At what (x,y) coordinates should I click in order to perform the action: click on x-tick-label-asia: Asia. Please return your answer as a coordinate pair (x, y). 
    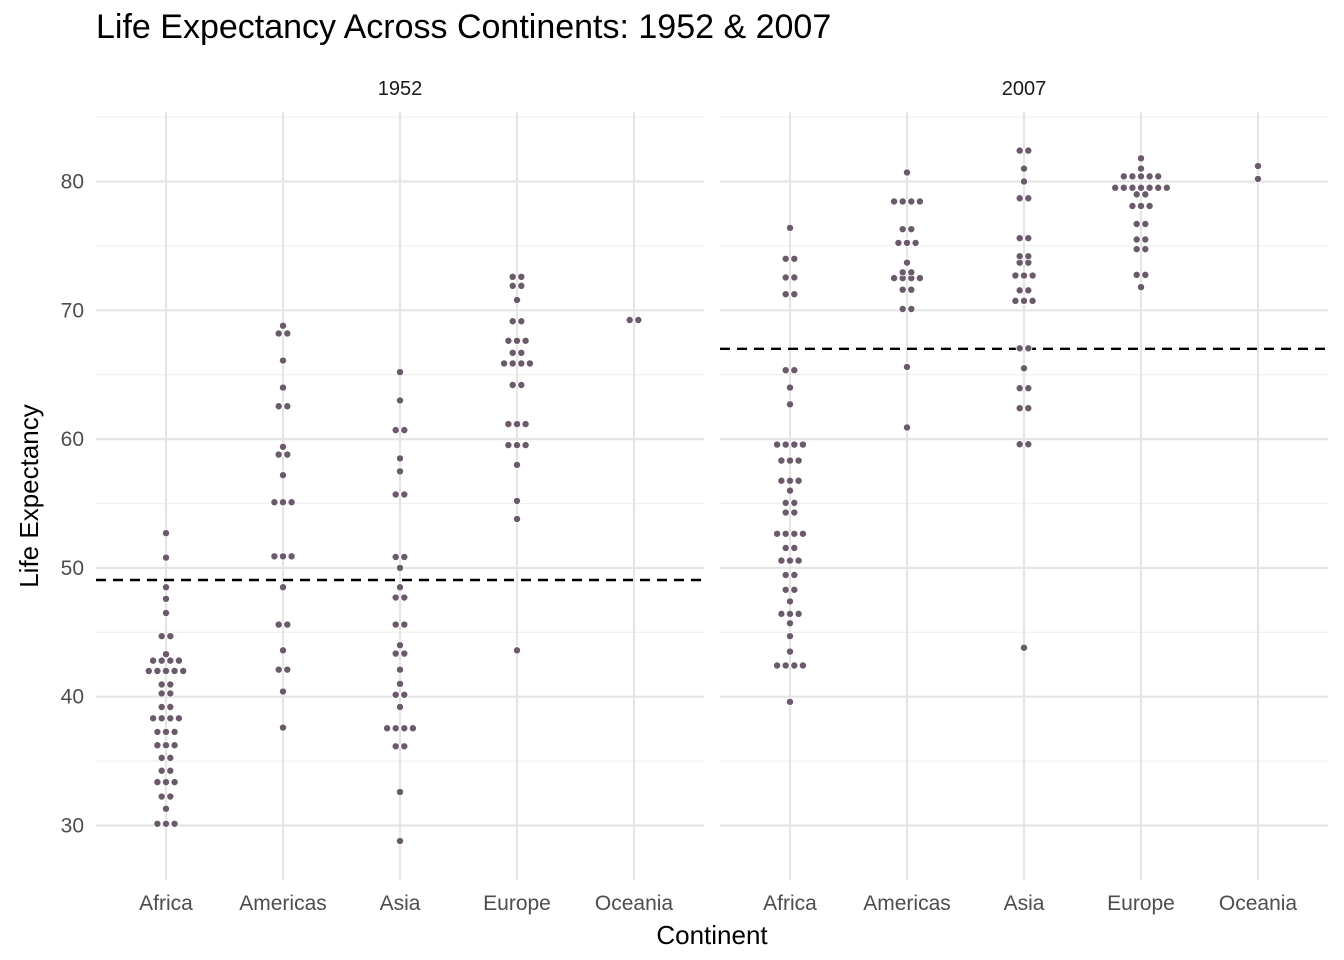
    Looking at the image, I should click on (400, 903).